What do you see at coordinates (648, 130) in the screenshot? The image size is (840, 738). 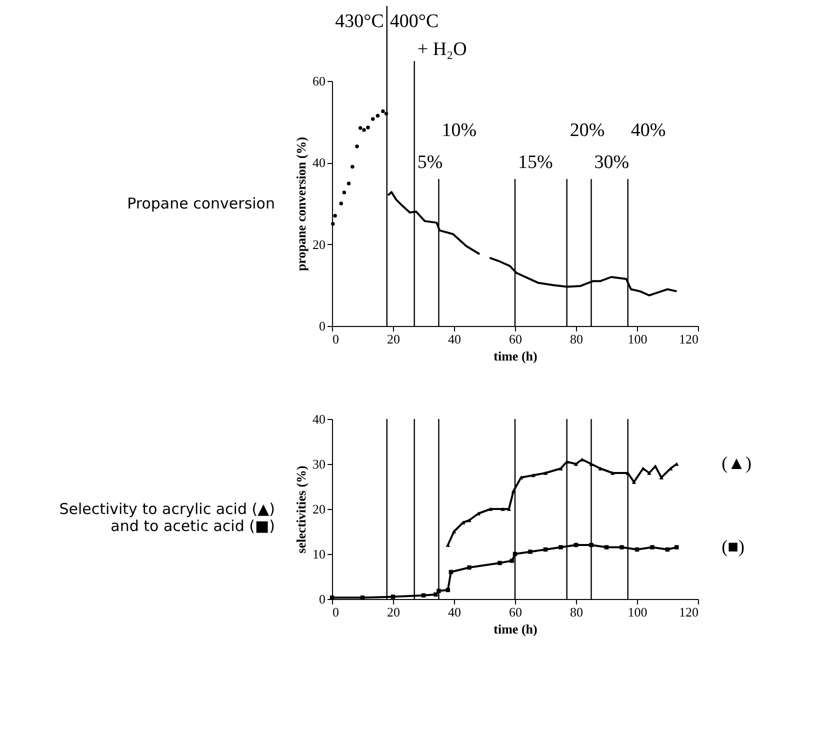 I see `annotation: 40%` at bounding box center [648, 130].